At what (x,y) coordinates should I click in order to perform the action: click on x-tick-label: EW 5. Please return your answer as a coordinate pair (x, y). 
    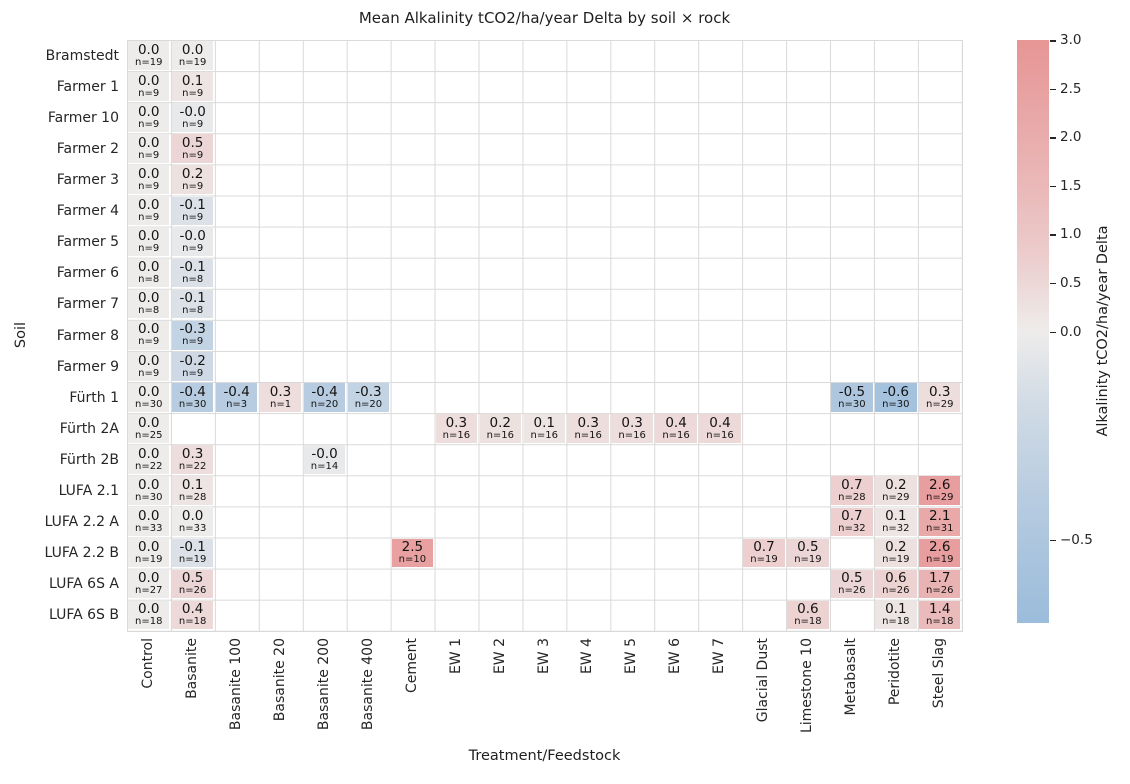
    Looking at the image, I should click on (631, 656).